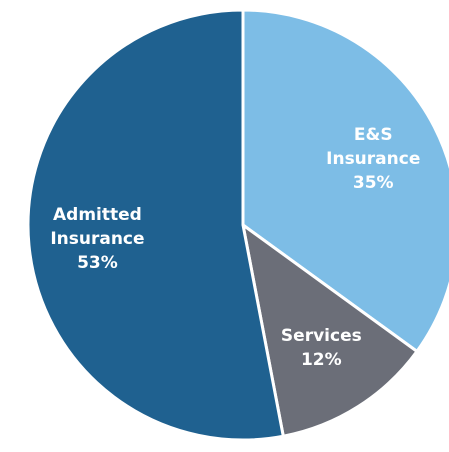  Describe the element at coordinates (373, 146) in the screenshot. I see `category-name: E&S Insurance` at that location.